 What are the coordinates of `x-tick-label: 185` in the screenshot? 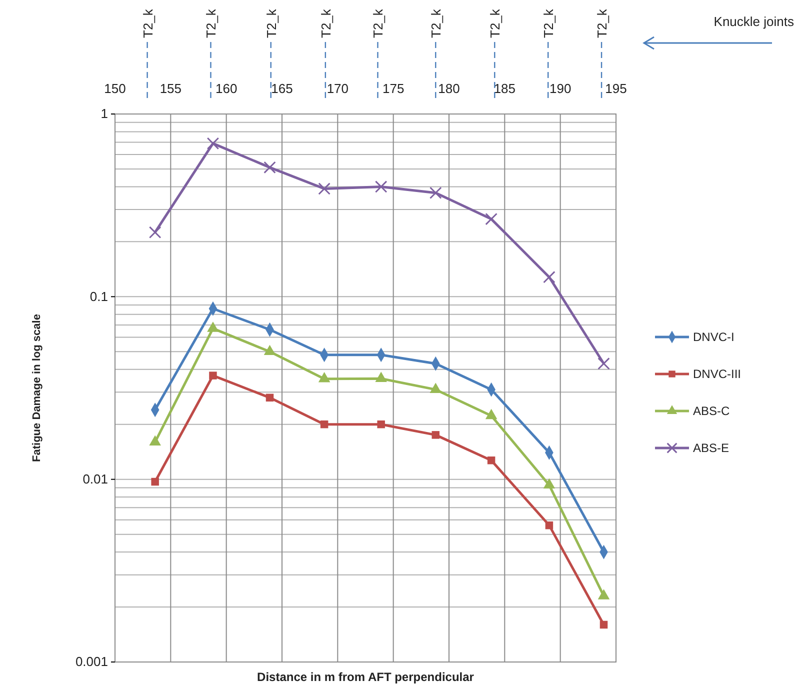 It's located at (505, 88).